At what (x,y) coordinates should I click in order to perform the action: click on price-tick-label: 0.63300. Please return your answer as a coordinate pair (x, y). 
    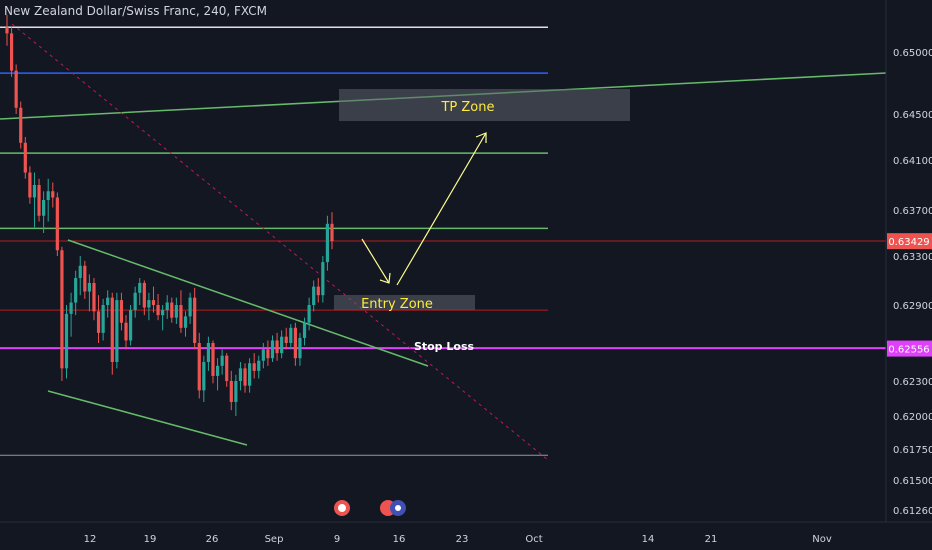
    Looking at the image, I should click on (912, 257).